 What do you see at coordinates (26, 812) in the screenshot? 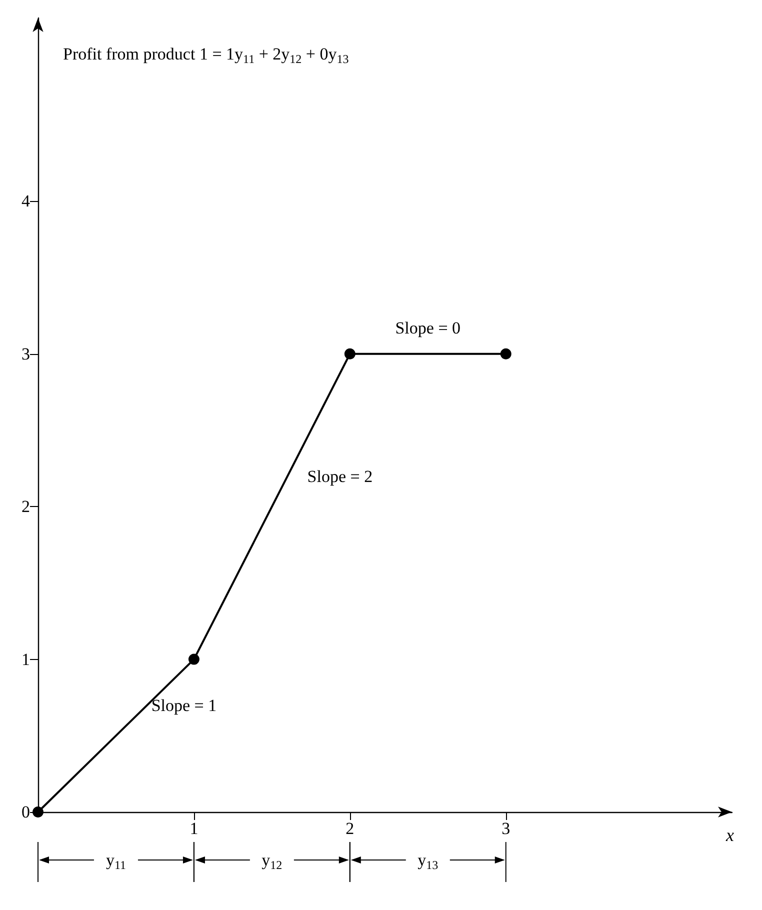
I see `y-tick-label: 0` at bounding box center [26, 812].